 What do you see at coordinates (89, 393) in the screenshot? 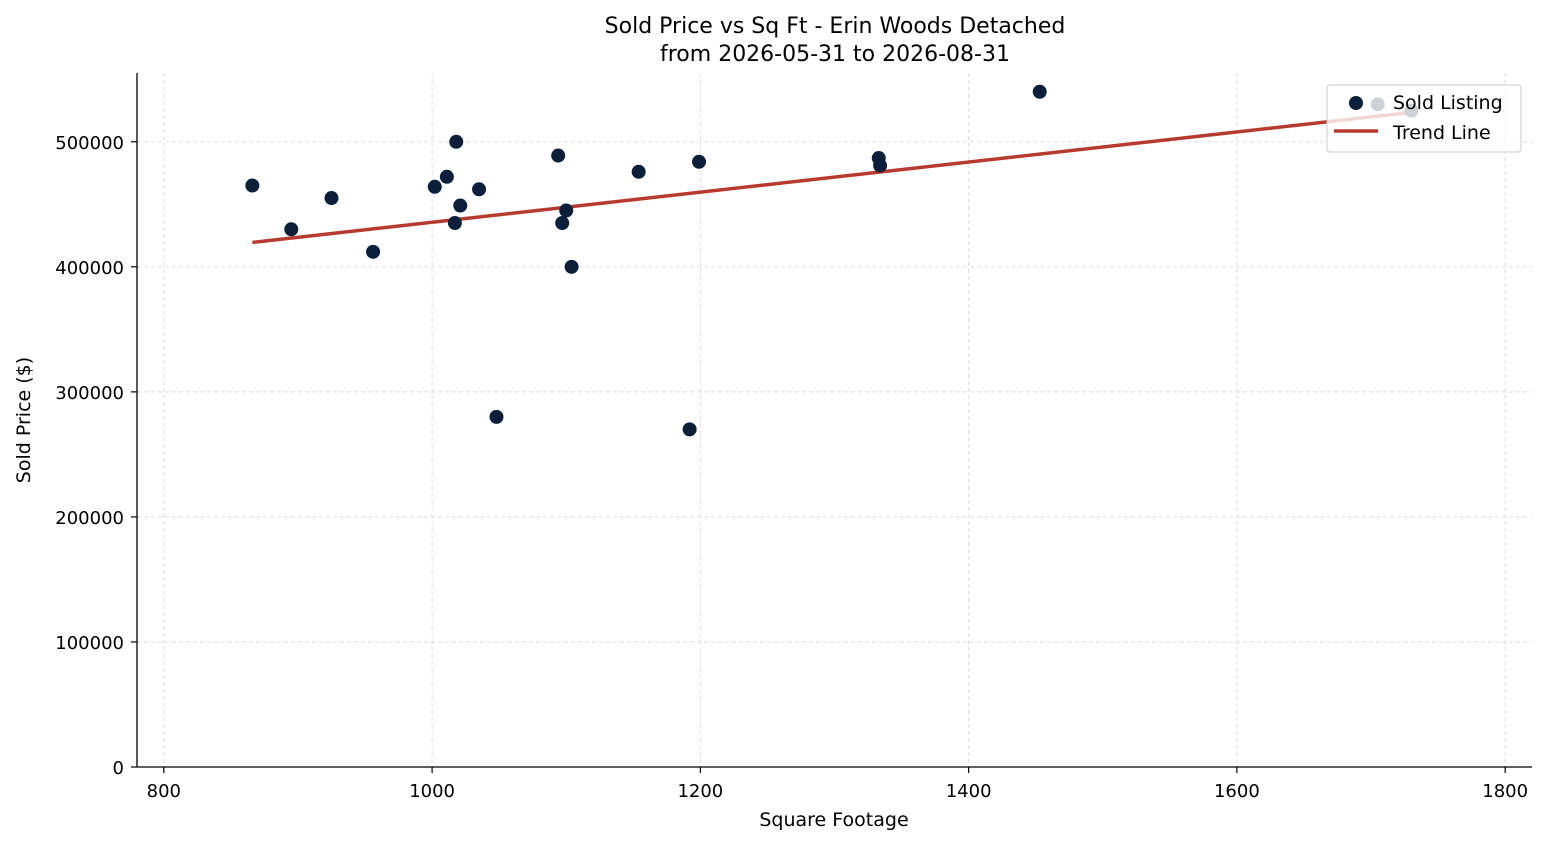
I see `y-tick-label: 300000` at bounding box center [89, 393].